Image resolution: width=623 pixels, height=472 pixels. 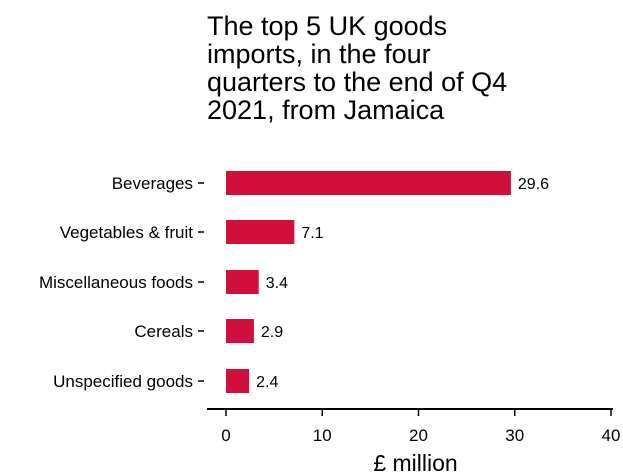 I want to click on category-label: Cereals, so click(x=163, y=331).